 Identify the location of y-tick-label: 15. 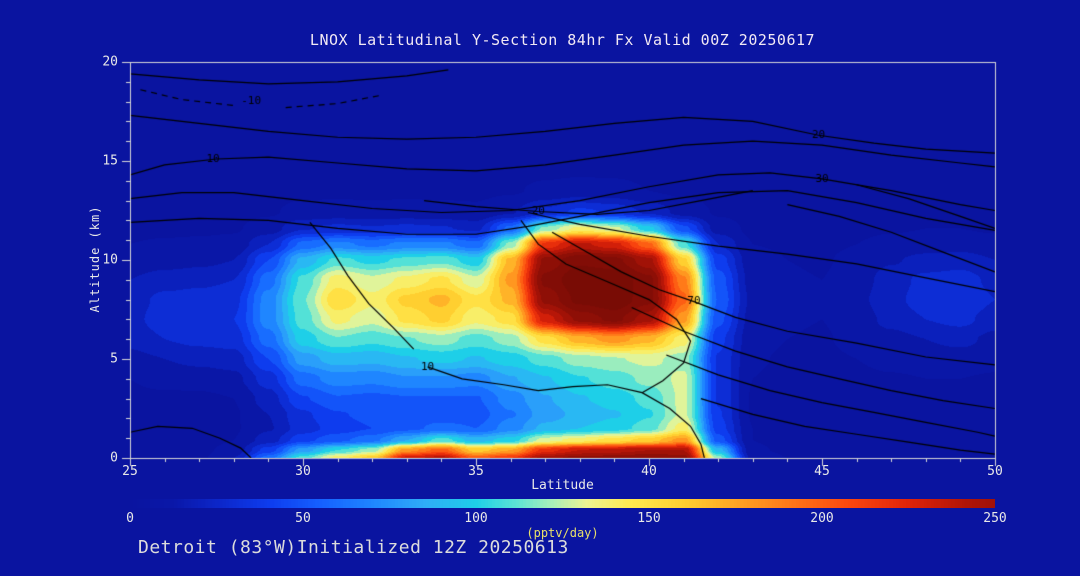
(110, 161).